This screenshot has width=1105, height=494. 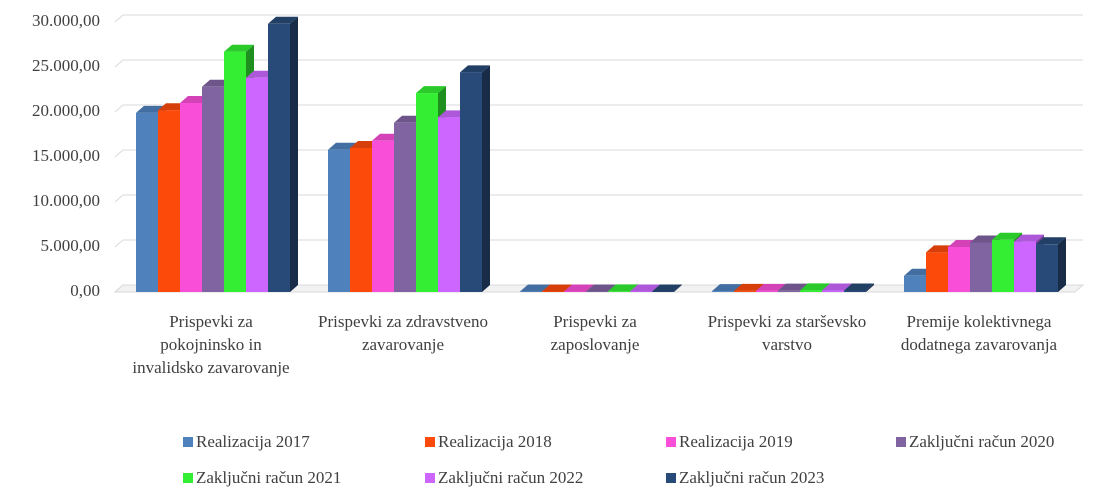 I want to click on y-tick-label: 5.000,00, so click(x=71, y=245).